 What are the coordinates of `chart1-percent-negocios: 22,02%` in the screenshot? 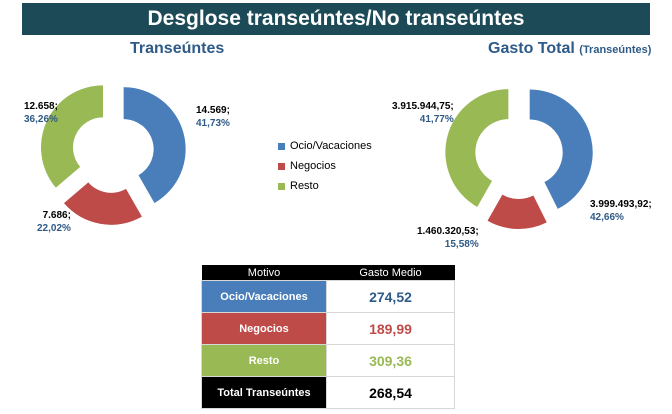 It's located at (54, 228).